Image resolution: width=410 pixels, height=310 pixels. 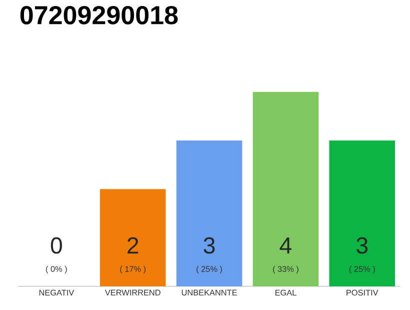 What do you see at coordinates (133, 270) in the screenshot?
I see `annotation: ( 17% )` at bounding box center [133, 270].